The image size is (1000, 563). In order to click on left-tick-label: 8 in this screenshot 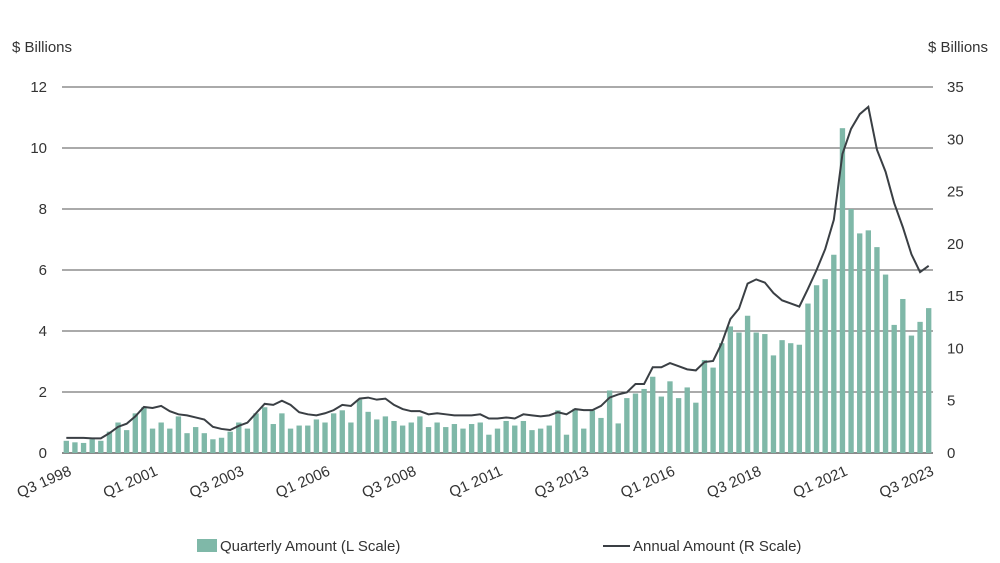, I will do `click(43, 209)`.